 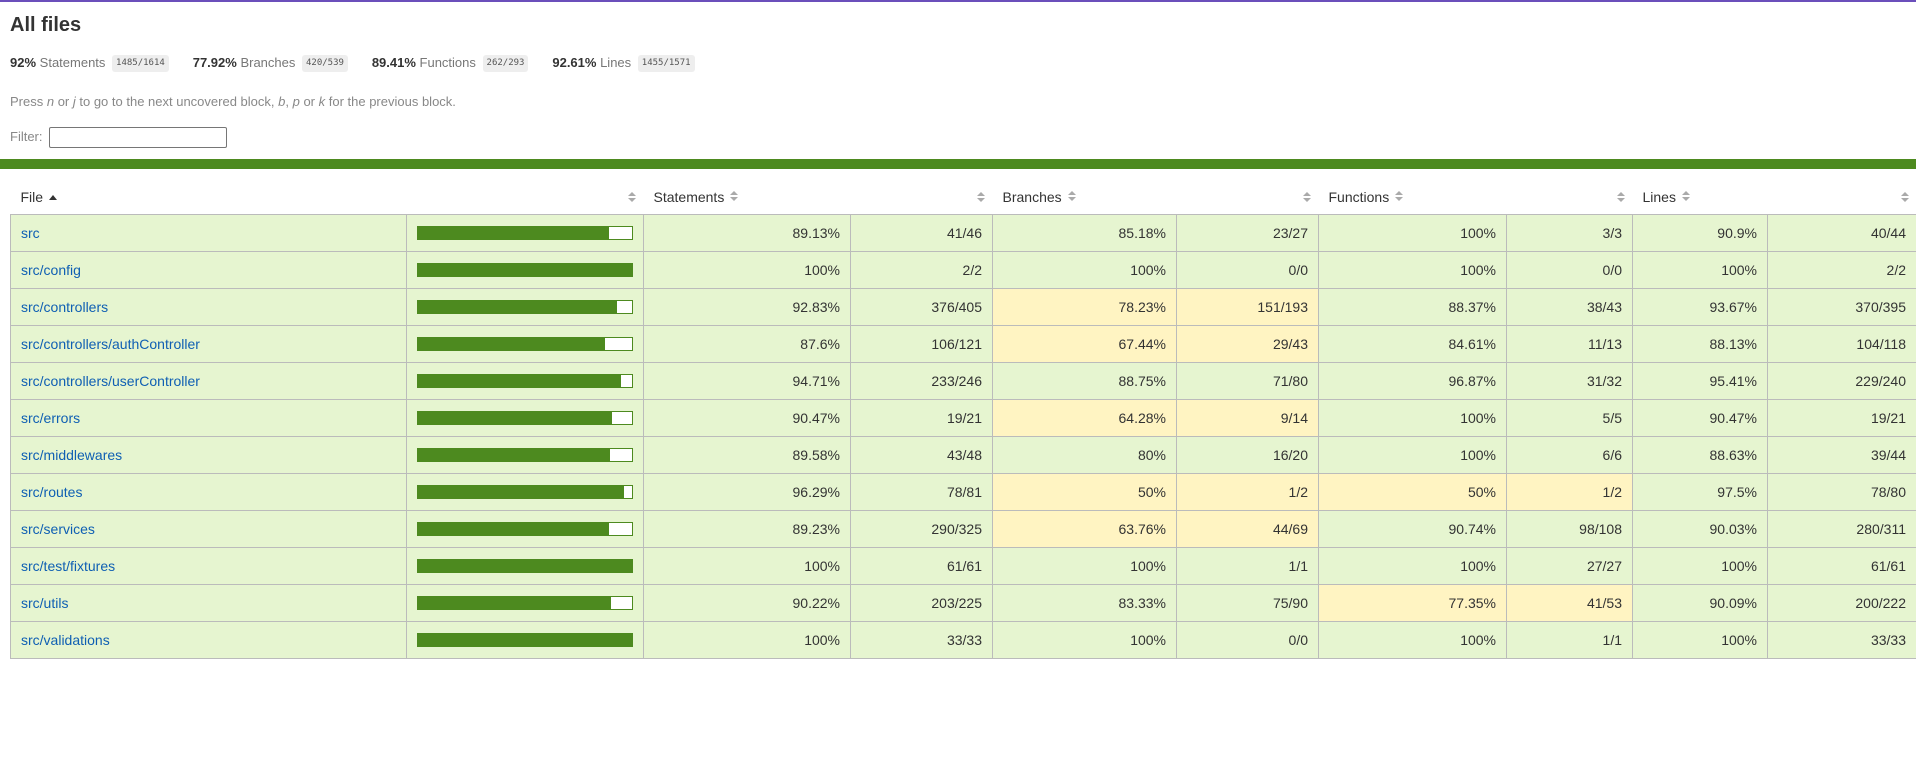 What do you see at coordinates (1570, 197) in the screenshot?
I see `header-functions-raw` at bounding box center [1570, 197].